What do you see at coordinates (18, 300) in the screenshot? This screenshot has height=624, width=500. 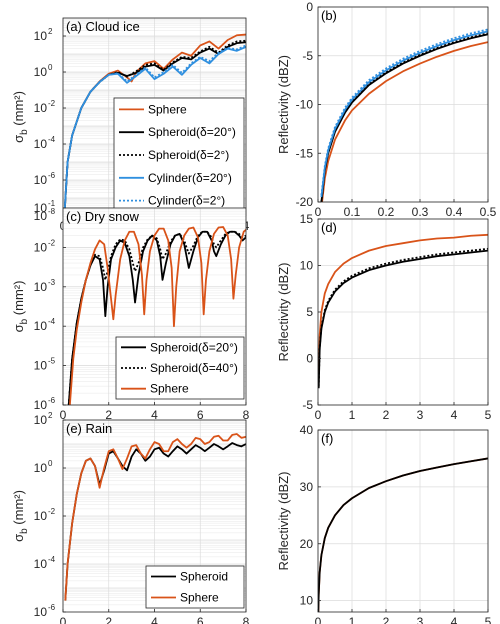 I see `y-axis-label-unit: (mm²)` at bounding box center [18, 300].